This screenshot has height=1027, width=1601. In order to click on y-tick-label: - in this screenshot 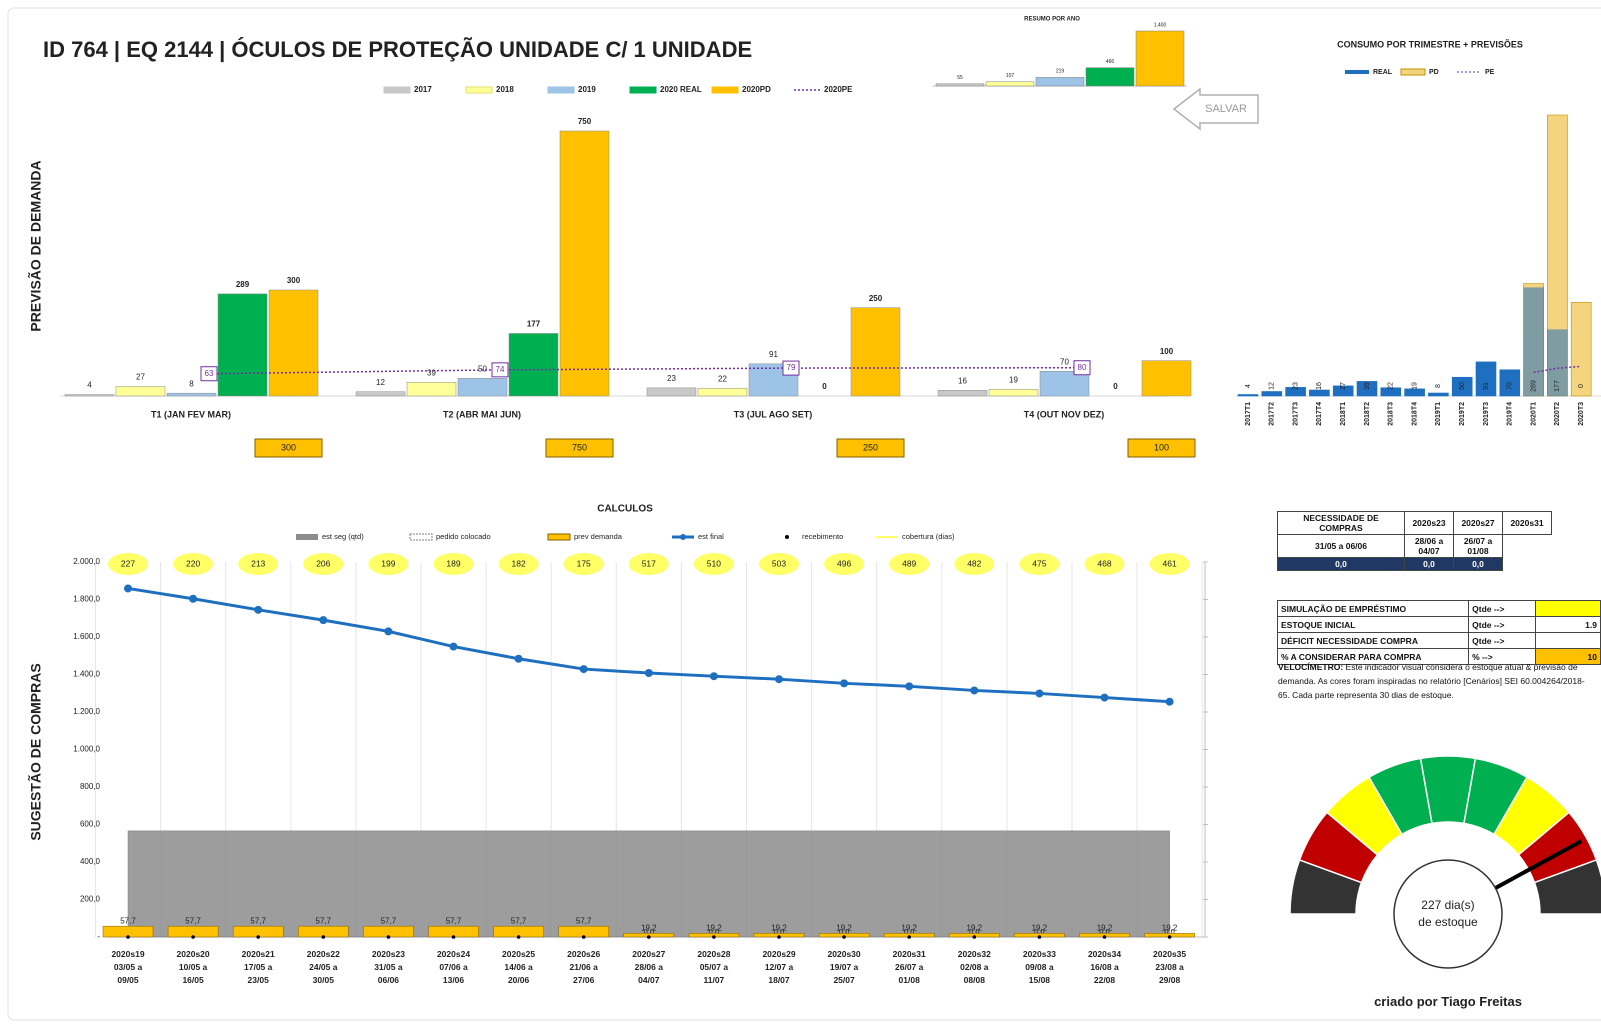, I will do `click(98, 936)`.